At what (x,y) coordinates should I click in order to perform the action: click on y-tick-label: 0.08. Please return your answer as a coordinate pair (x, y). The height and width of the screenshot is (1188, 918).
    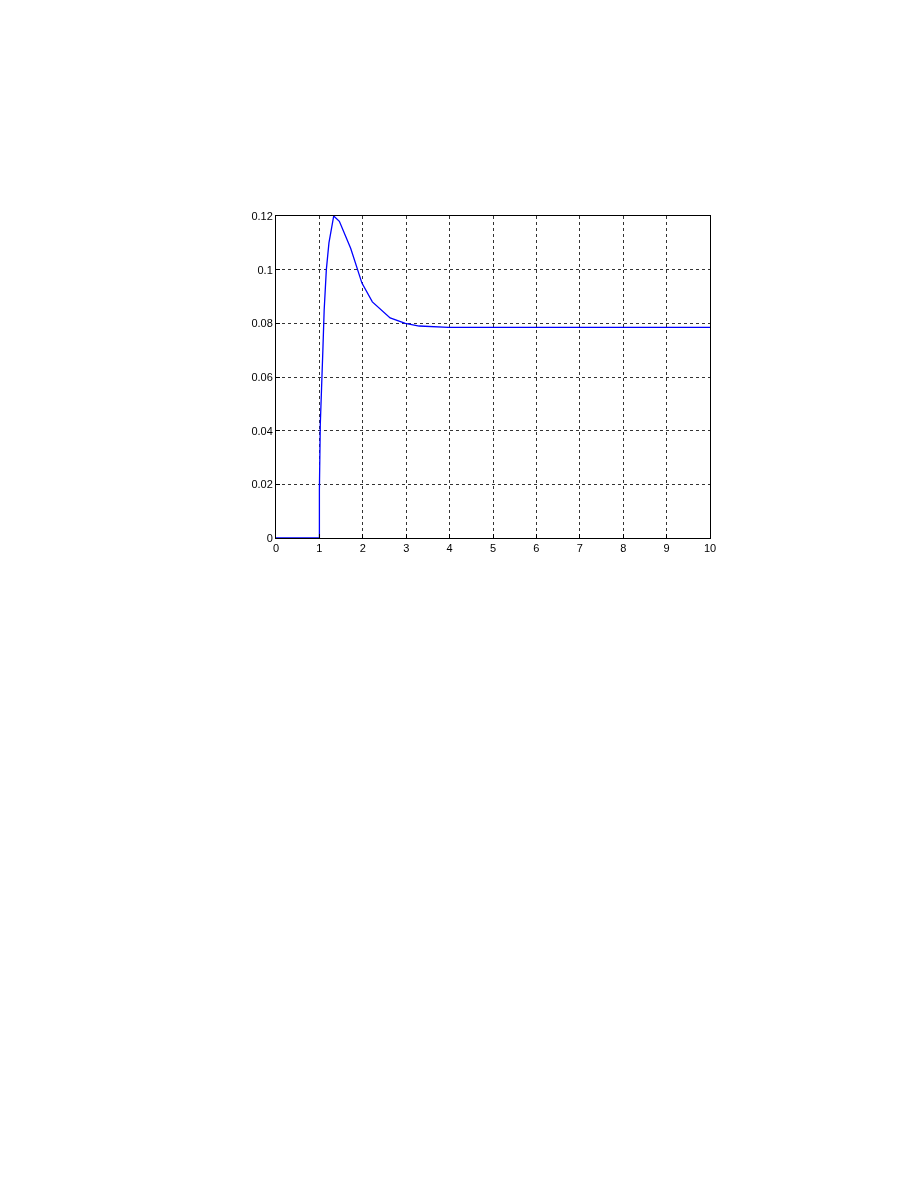
    Looking at the image, I should click on (262, 323).